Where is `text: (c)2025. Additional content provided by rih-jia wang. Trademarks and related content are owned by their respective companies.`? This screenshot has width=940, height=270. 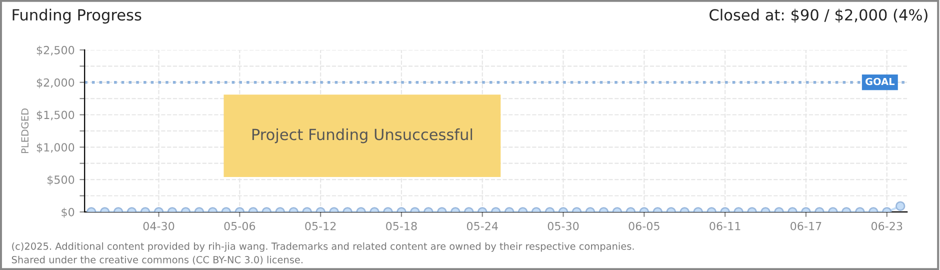
text: (c)2025. Additional content provided by rih-jia wang. Trademarks and related content are owned by their respective companies. is located at coordinates (323, 247).